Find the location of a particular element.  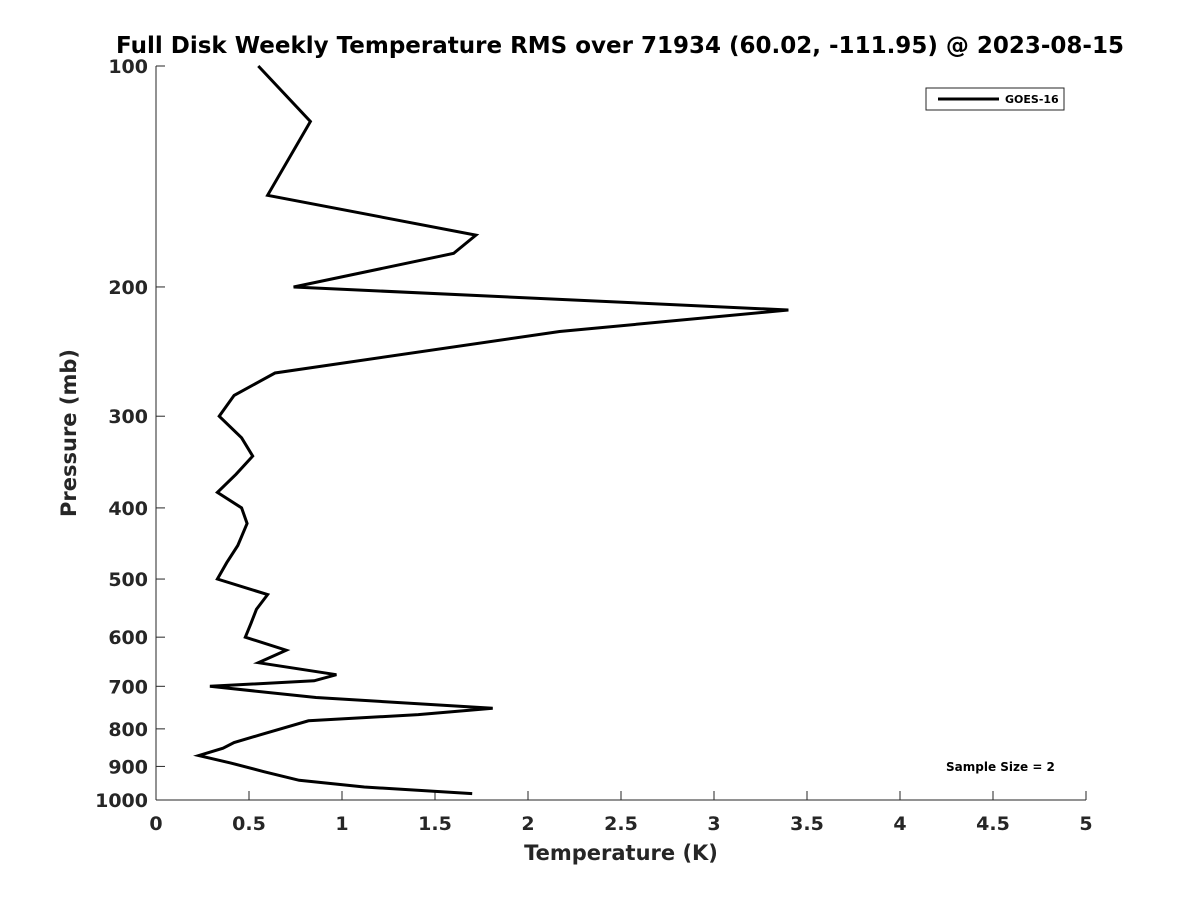

y-tick-label: 800 is located at coordinates (128, 730).